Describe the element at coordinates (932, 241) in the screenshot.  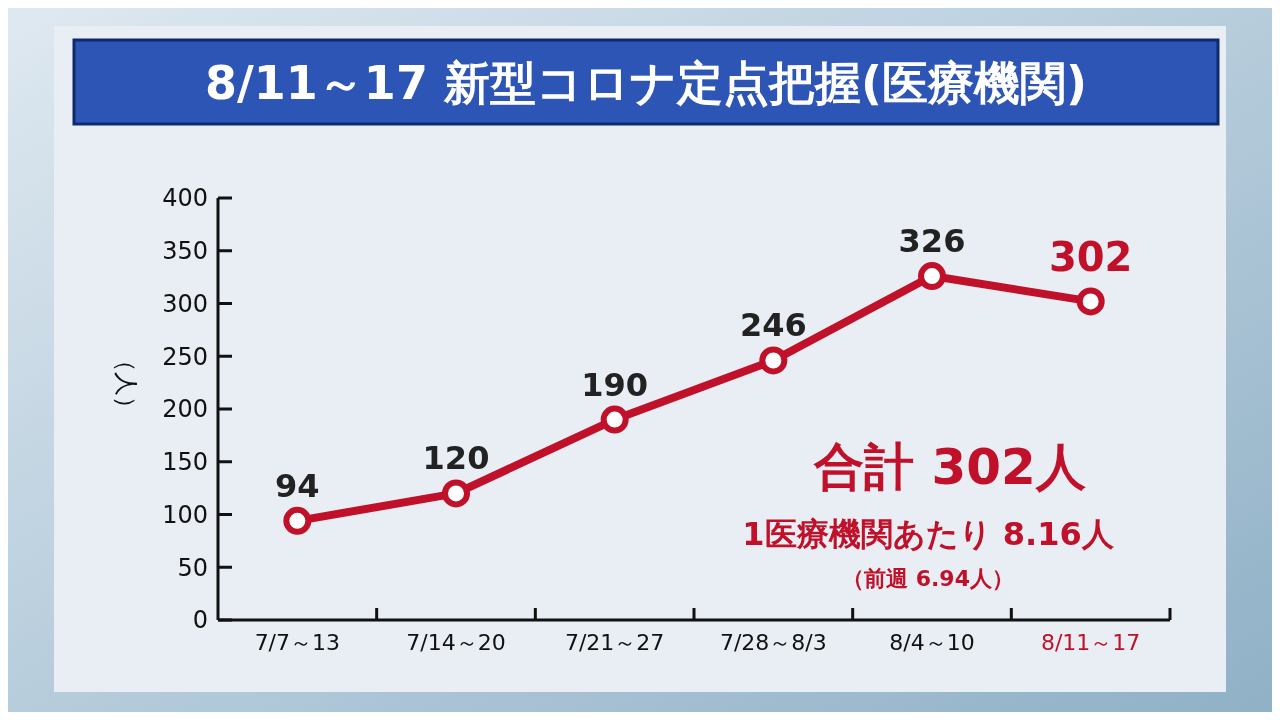
I see `data-label: 326` at that location.